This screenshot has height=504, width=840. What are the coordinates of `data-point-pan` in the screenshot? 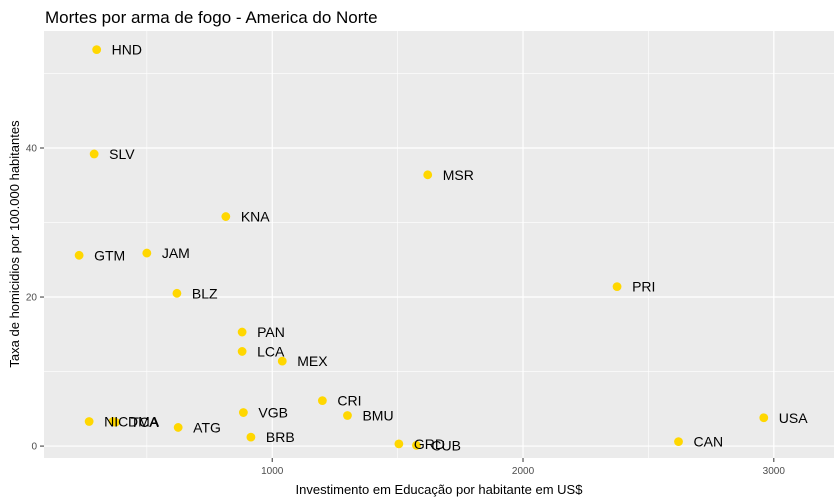 It's located at (242, 332).